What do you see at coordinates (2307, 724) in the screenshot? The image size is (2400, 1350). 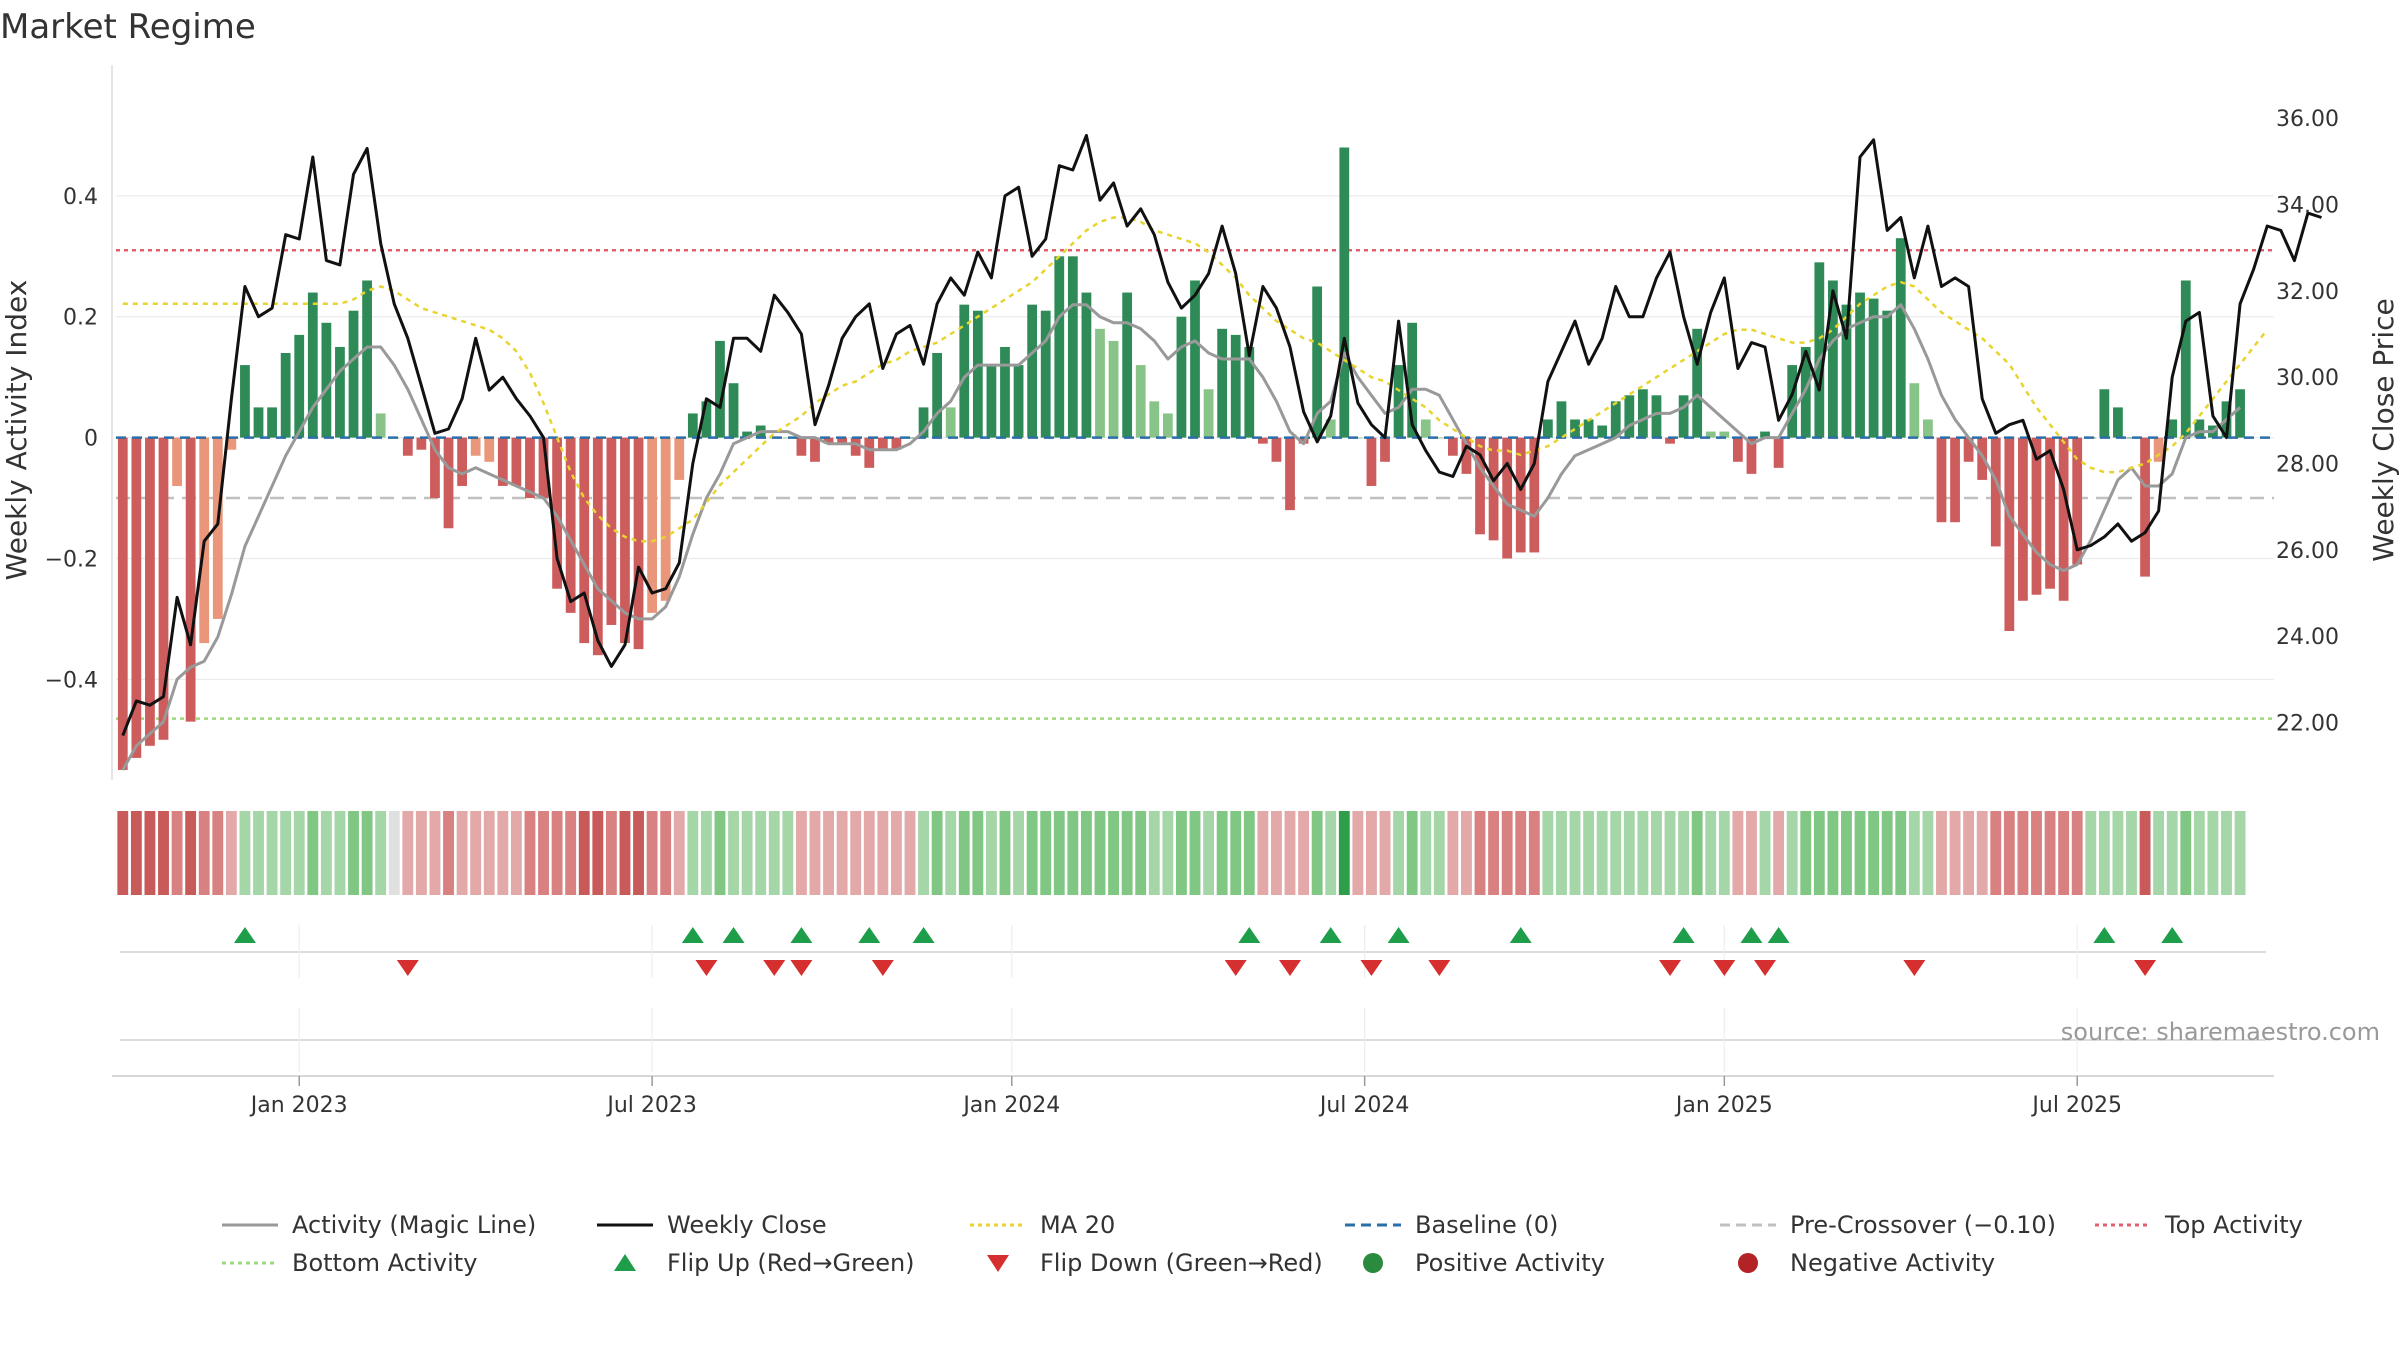 I see `y-tick-right: 22.00` at bounding box center [2307, 724].